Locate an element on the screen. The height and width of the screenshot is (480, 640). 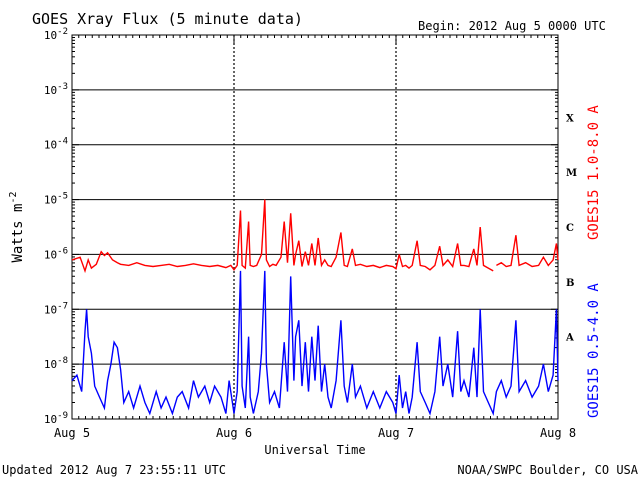
y-tick-label: 10⁻⁷ is located at coordinates (56, 308).